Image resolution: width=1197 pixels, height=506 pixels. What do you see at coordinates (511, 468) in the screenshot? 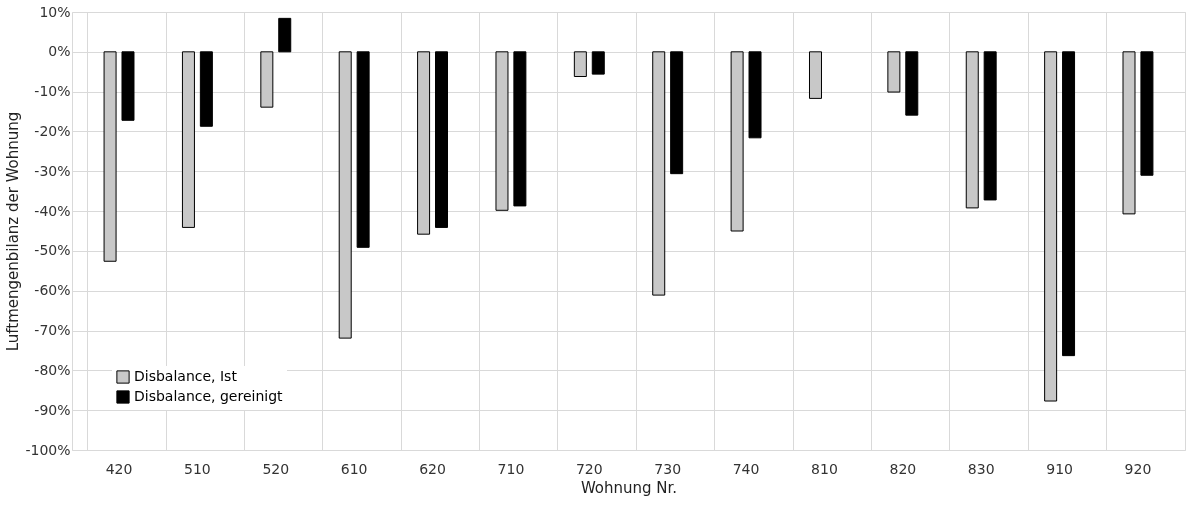
I see `x-tick-label: 710` at bounding box center [511, 468].